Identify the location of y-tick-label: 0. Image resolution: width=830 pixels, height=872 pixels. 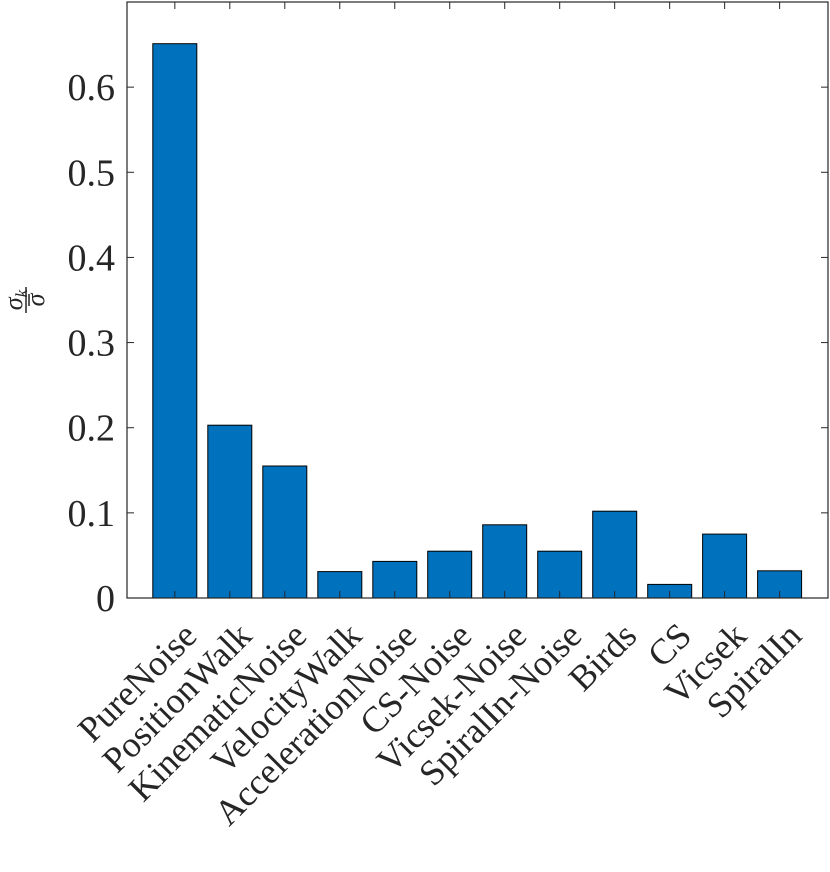
(105, 599).